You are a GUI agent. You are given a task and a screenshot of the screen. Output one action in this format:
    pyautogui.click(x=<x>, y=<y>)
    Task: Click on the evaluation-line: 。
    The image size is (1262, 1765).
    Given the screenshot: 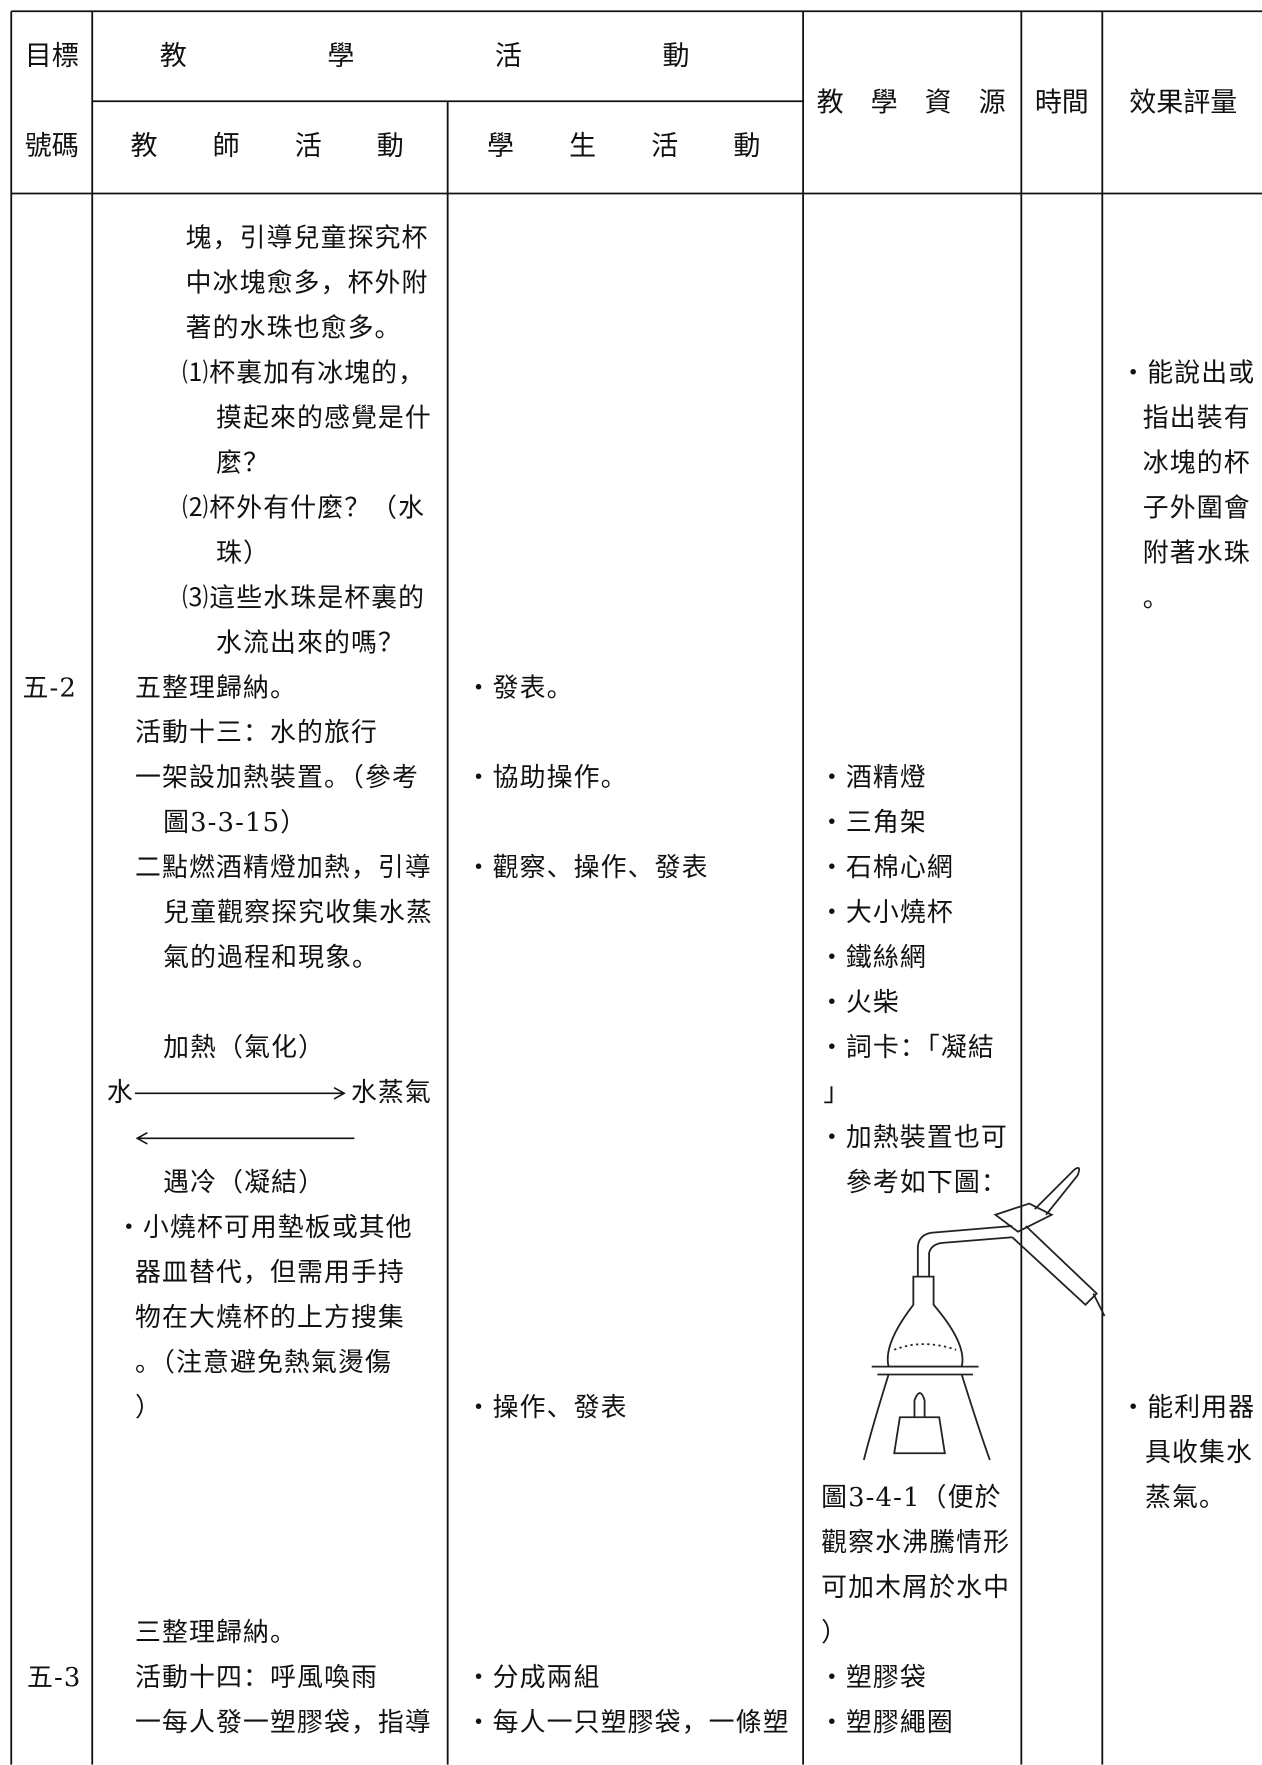 What is the action you would take?
    pyautogui.click(x=1156, y=598)
    